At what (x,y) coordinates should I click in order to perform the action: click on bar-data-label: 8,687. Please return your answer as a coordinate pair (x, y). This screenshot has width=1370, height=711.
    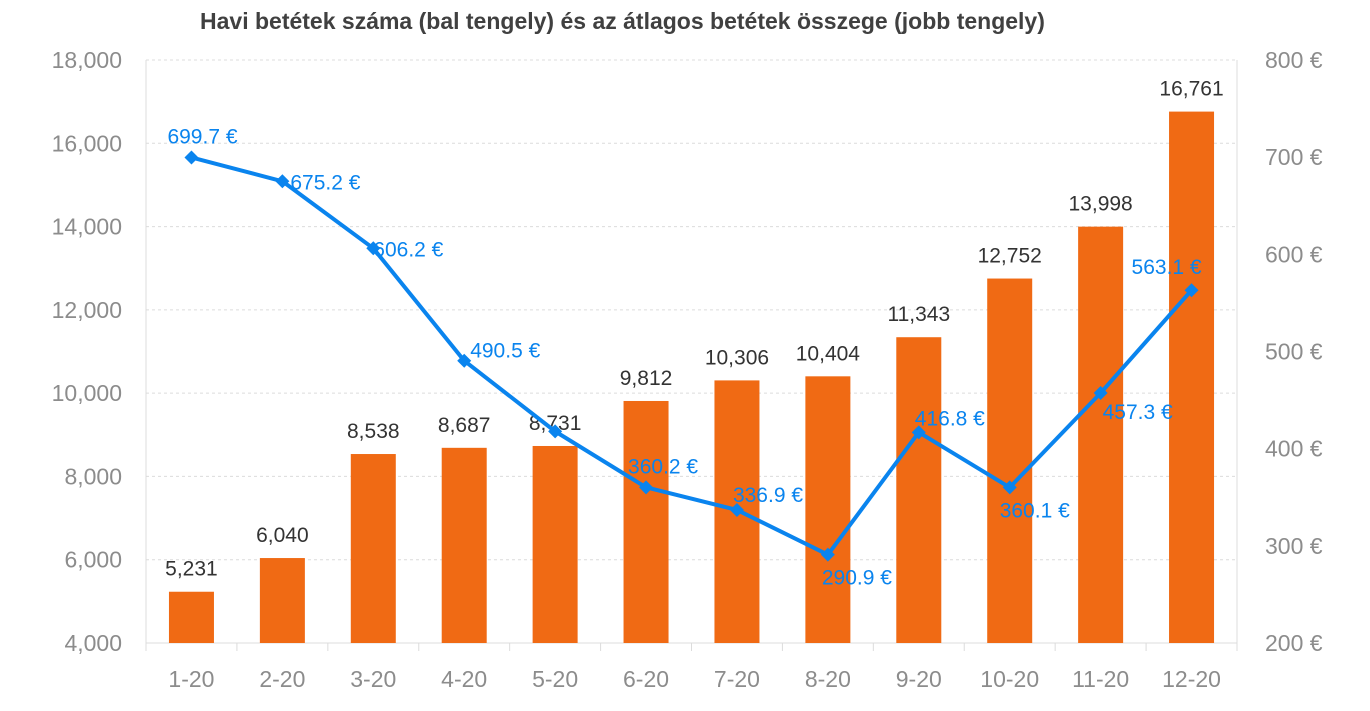
    Looking at the image, I should click on (464, 425).